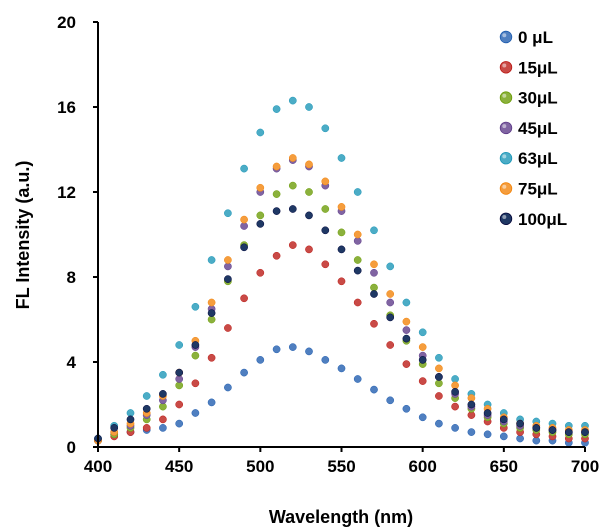 The height and width of the screenshot is (531, 604). I want to click on x-tick-label: 450, so click(179, 466).